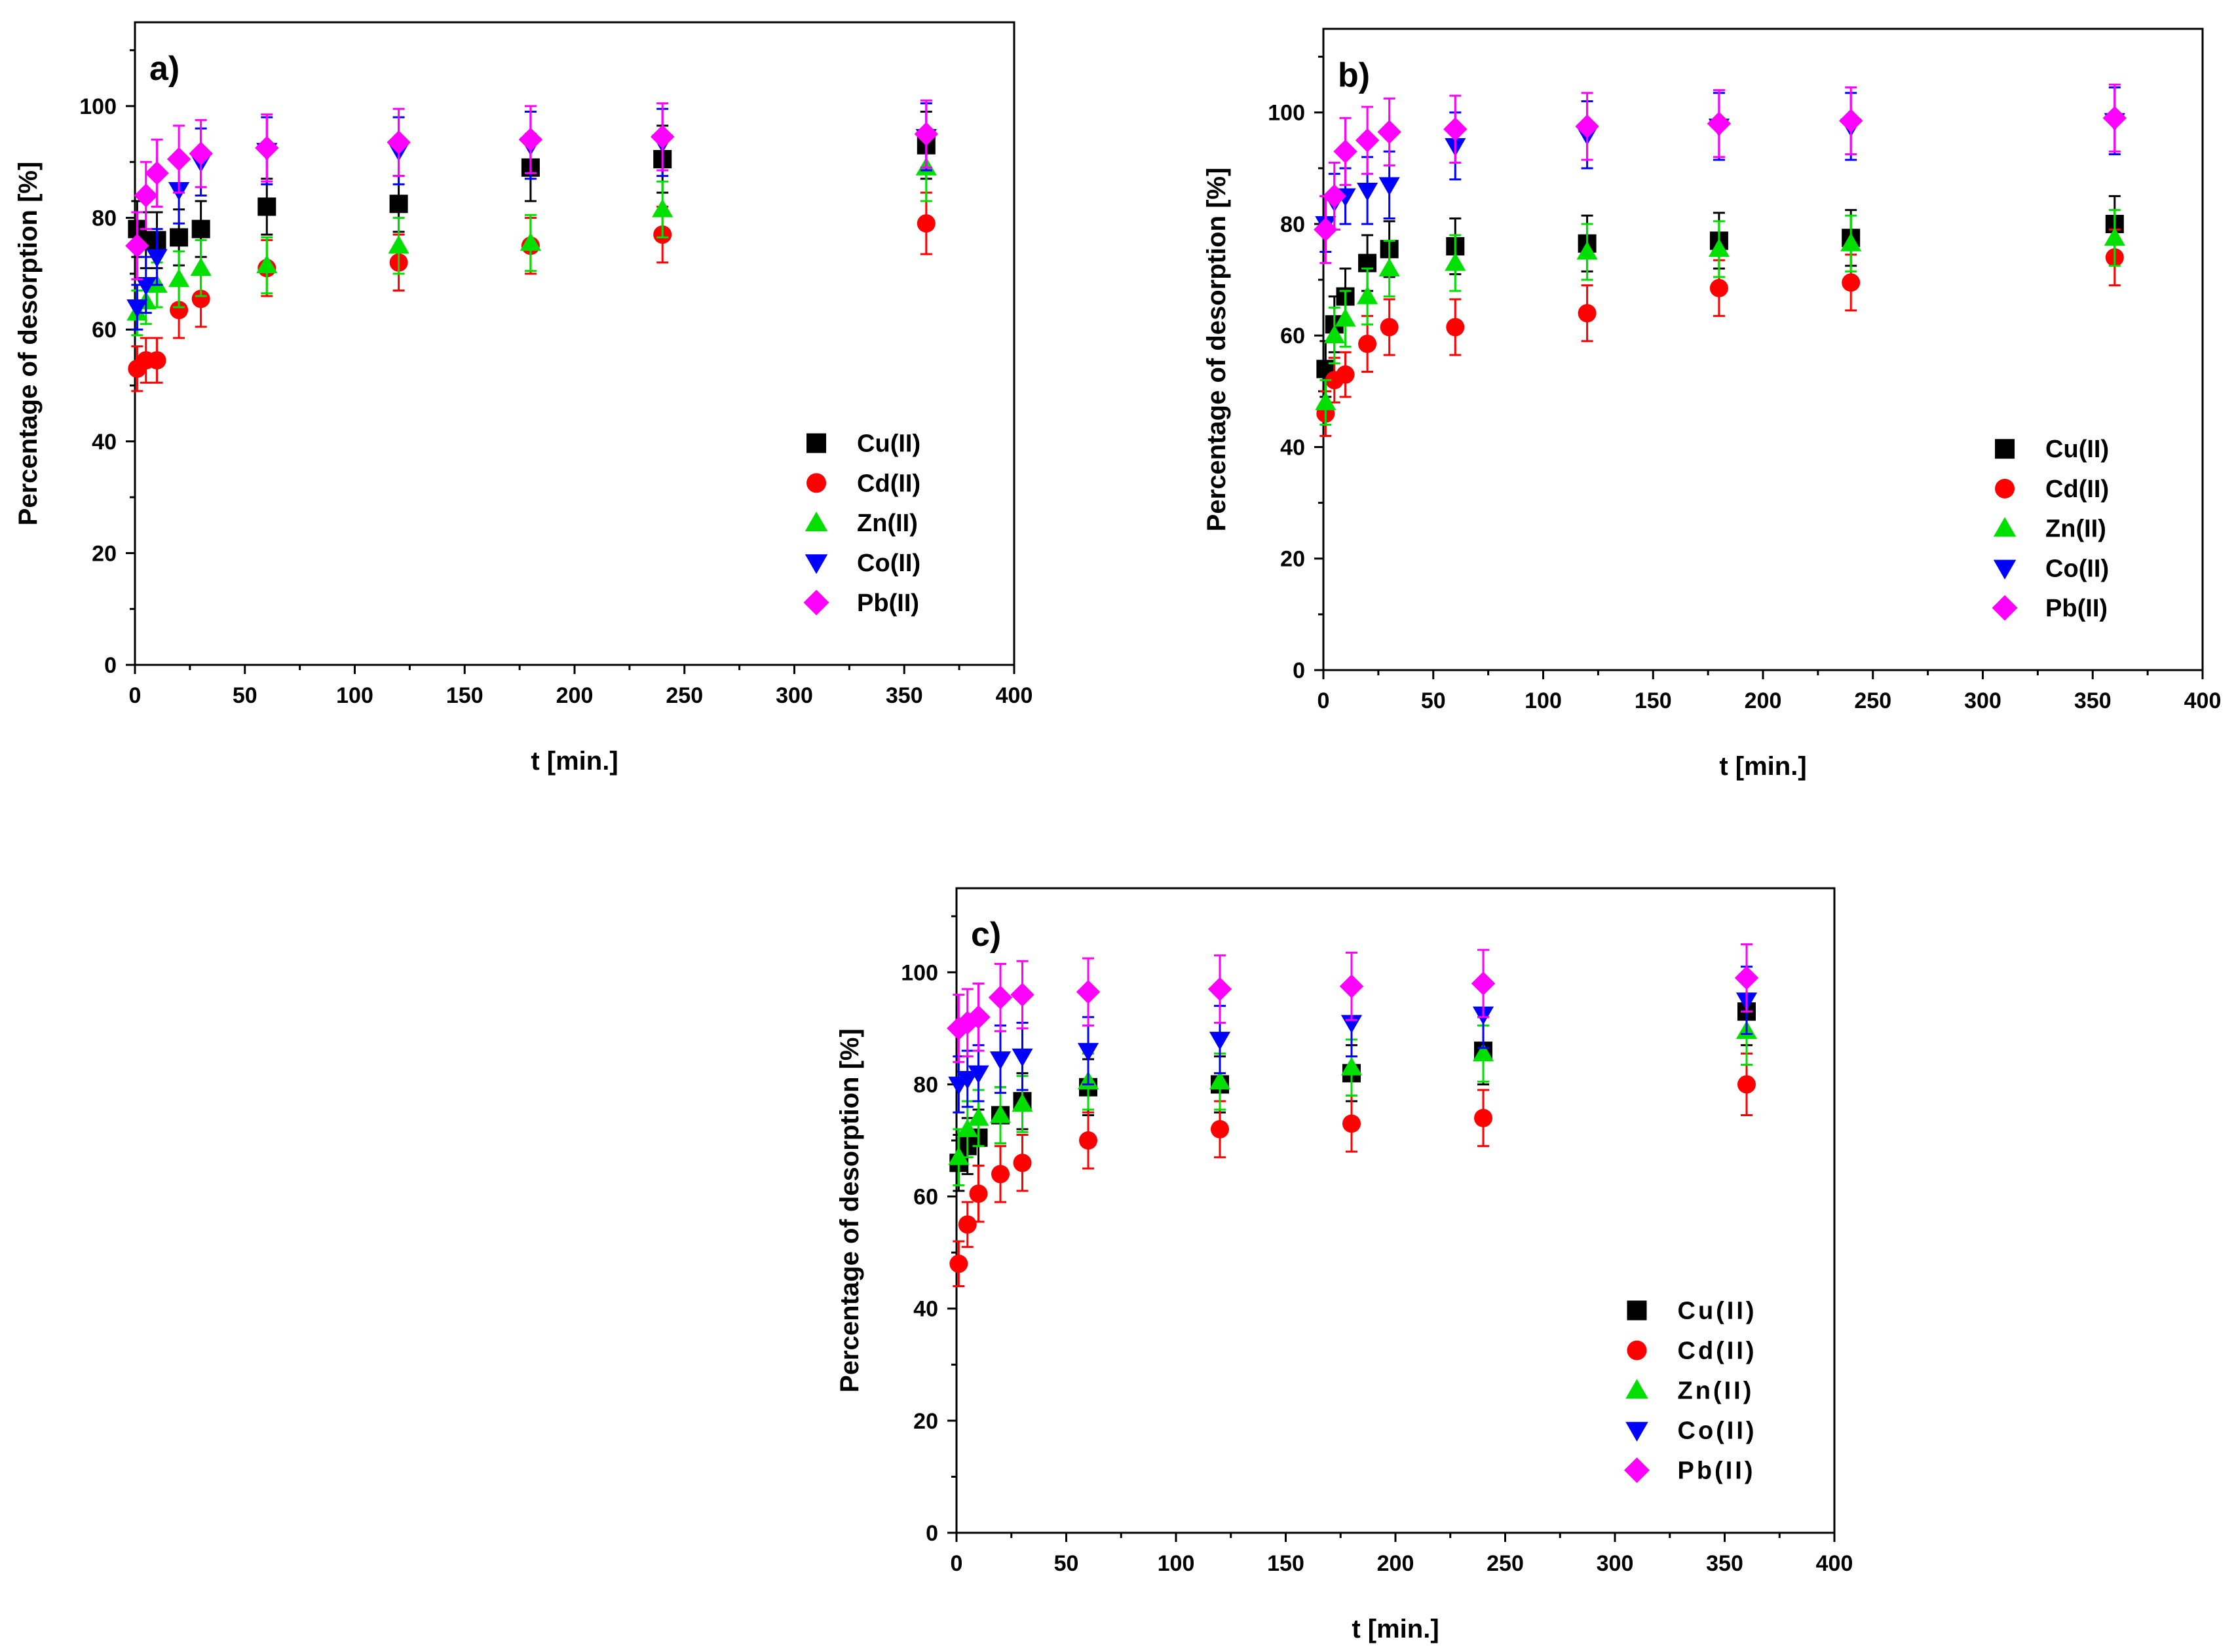 This screenshot has height=1652, width=2236. What do you see at coordinates (2005, 449) in the screenshot?
I see `panel-b-legend-marker-cu-ii` at bounding box center [2005, 449].